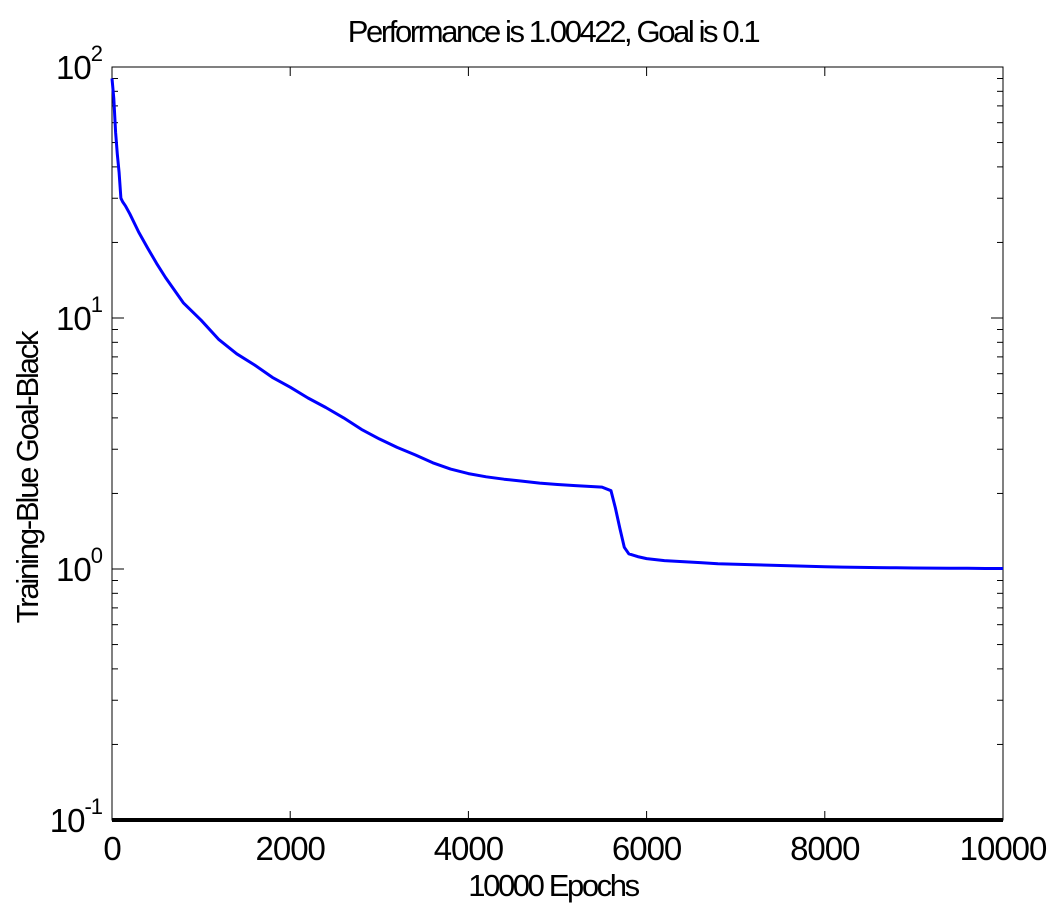  Describe the element at coordinates (554, 31) in the screenshot. I see `chart-title: Performance is 1.00422, Goal is 0.1` at that location.